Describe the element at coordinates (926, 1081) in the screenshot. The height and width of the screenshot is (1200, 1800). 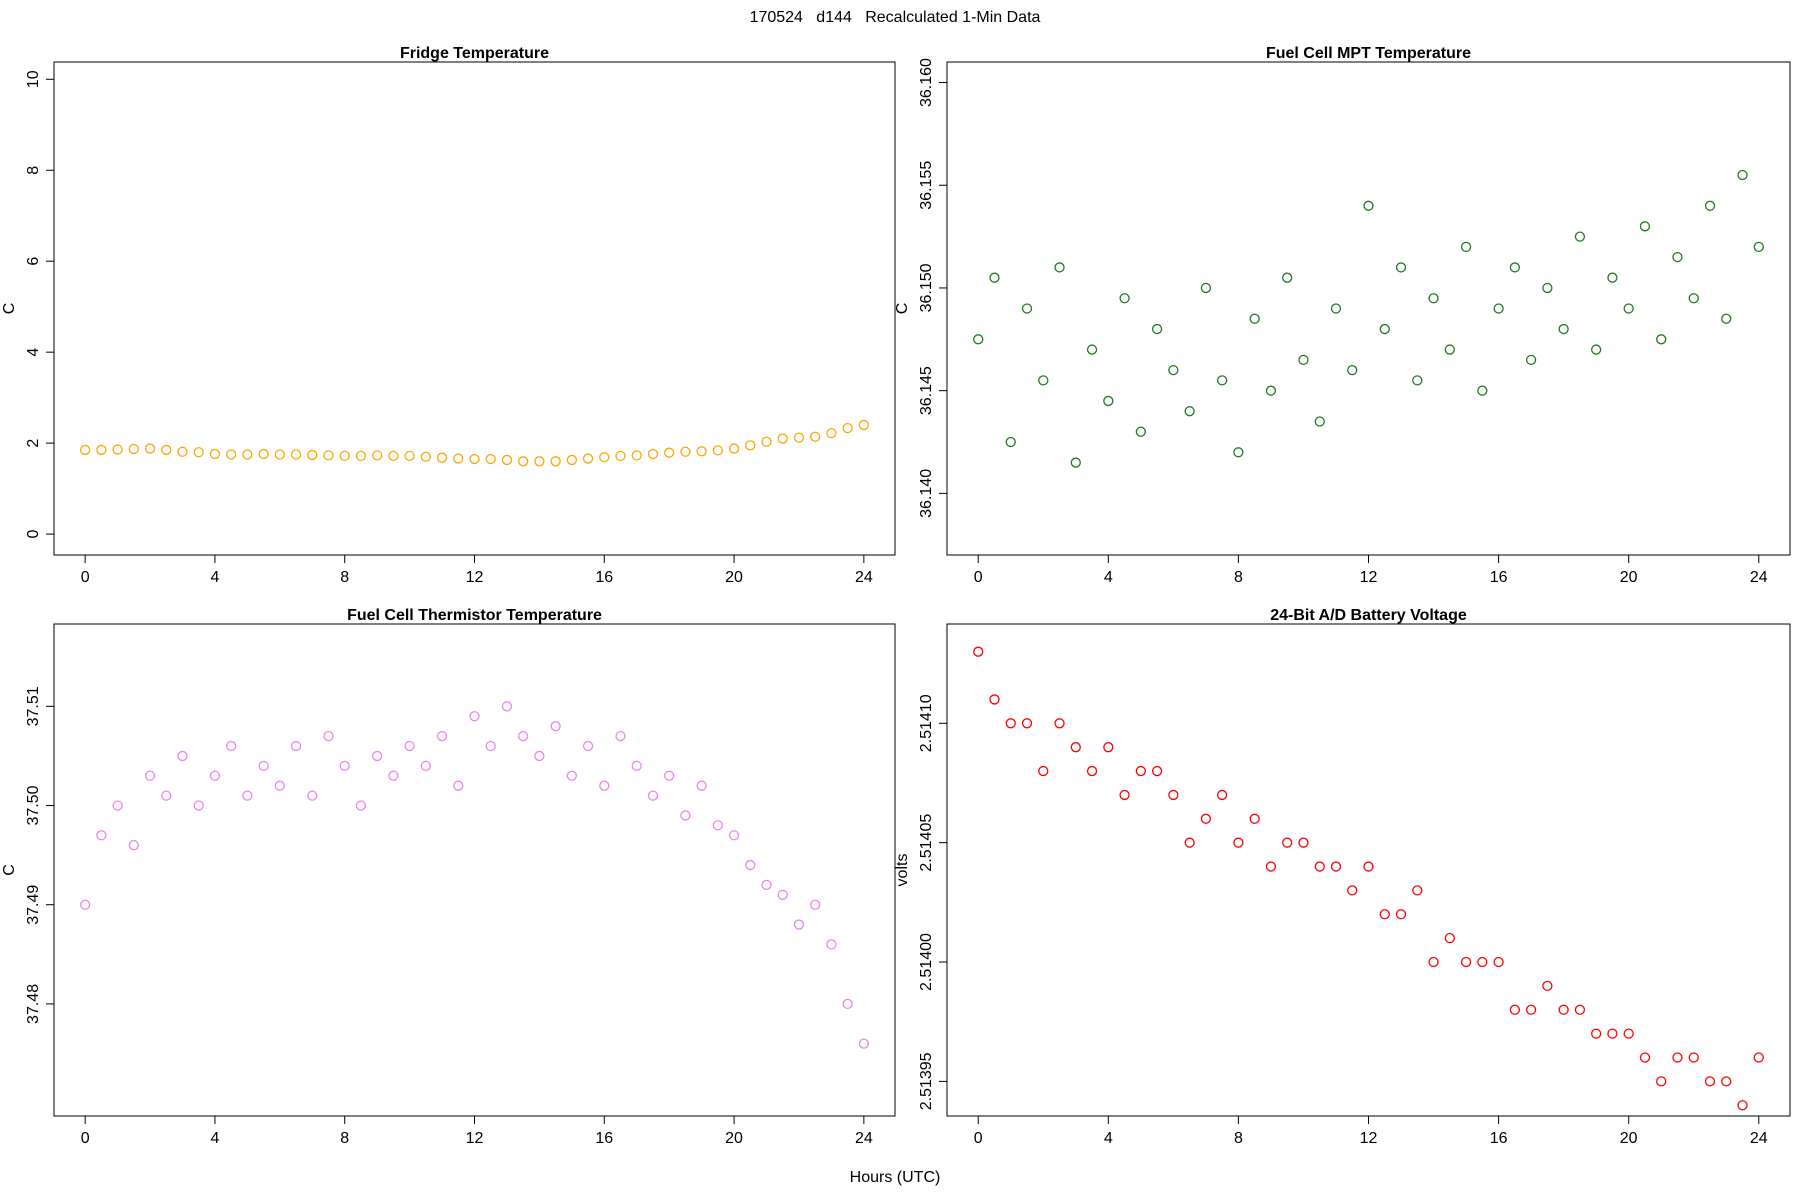
I see `y-tick-label: 2.51395` at that location.